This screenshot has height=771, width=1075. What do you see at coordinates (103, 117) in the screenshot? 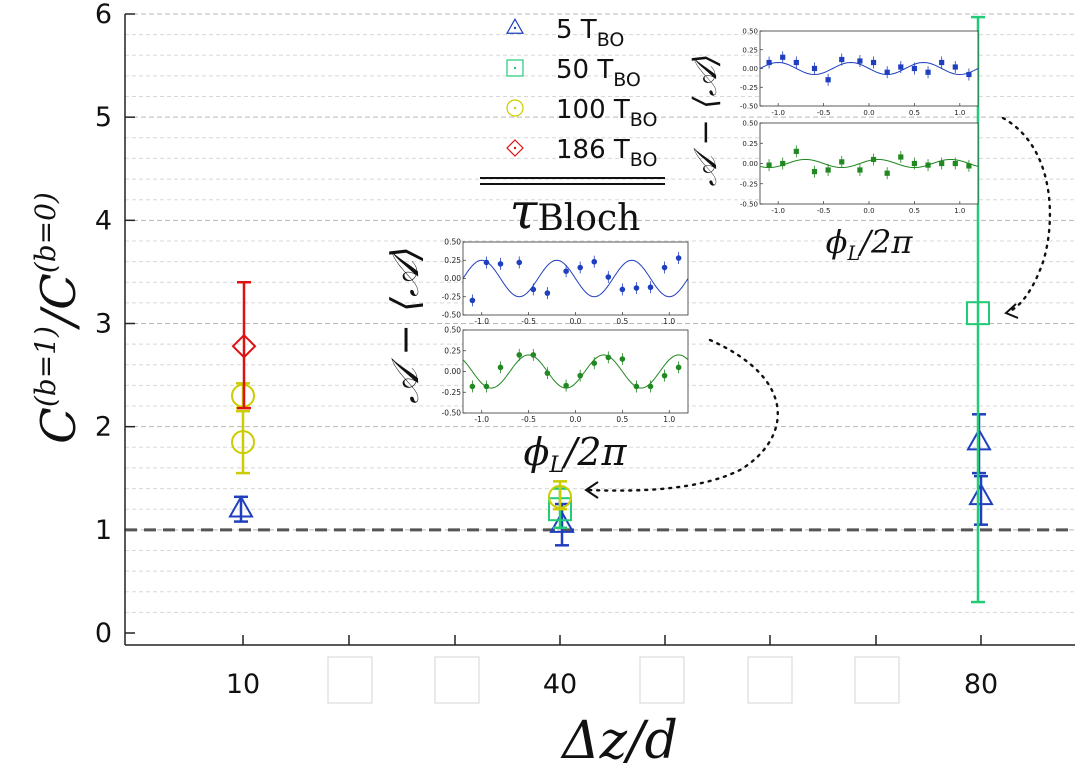
I see `y-tick-label: 5` at bounding box center [103, 117].